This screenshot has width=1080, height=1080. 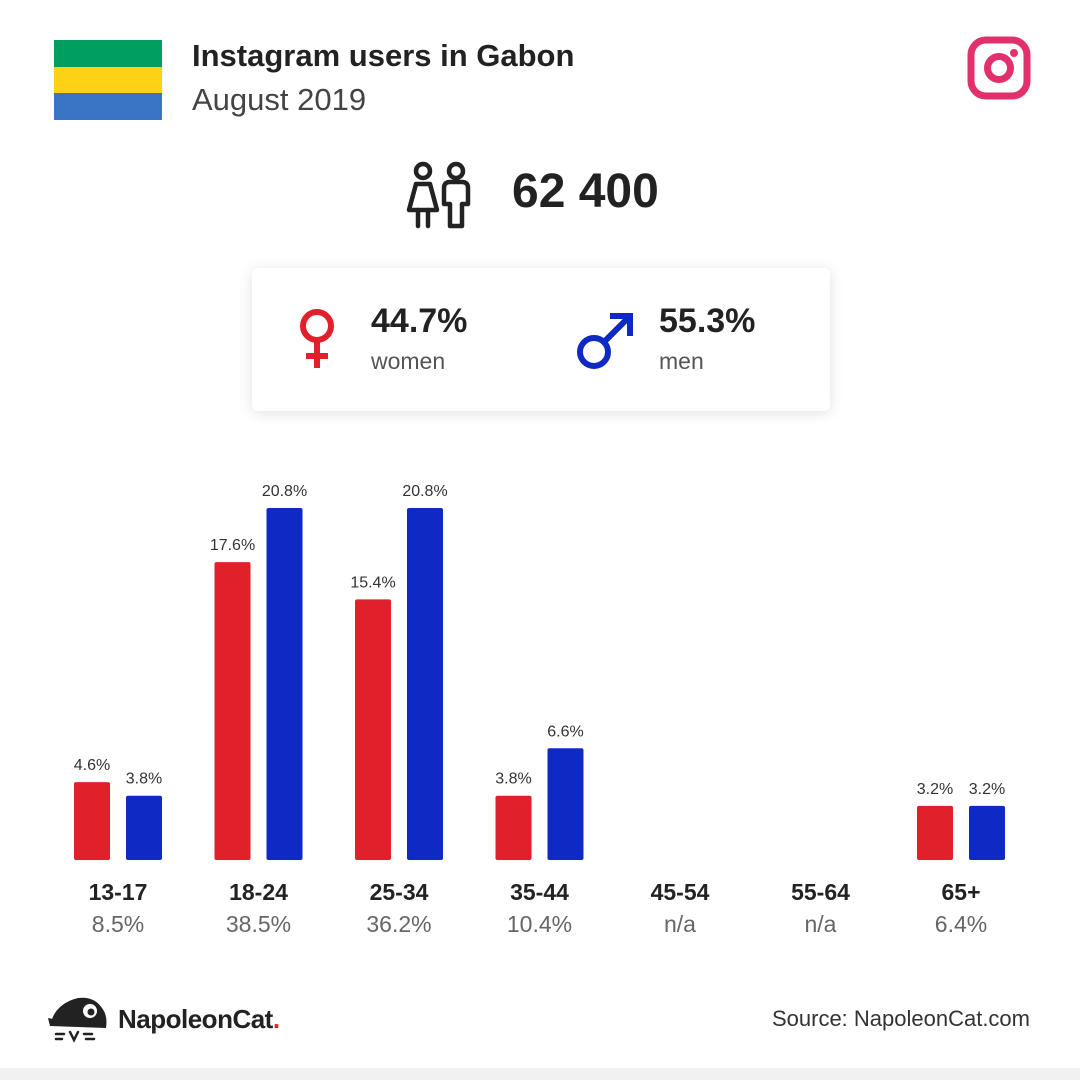 What do you see at coordinates (540, 1074) in the screenshot?
I see `bottom-strip` at bounding box center [540, 1074].